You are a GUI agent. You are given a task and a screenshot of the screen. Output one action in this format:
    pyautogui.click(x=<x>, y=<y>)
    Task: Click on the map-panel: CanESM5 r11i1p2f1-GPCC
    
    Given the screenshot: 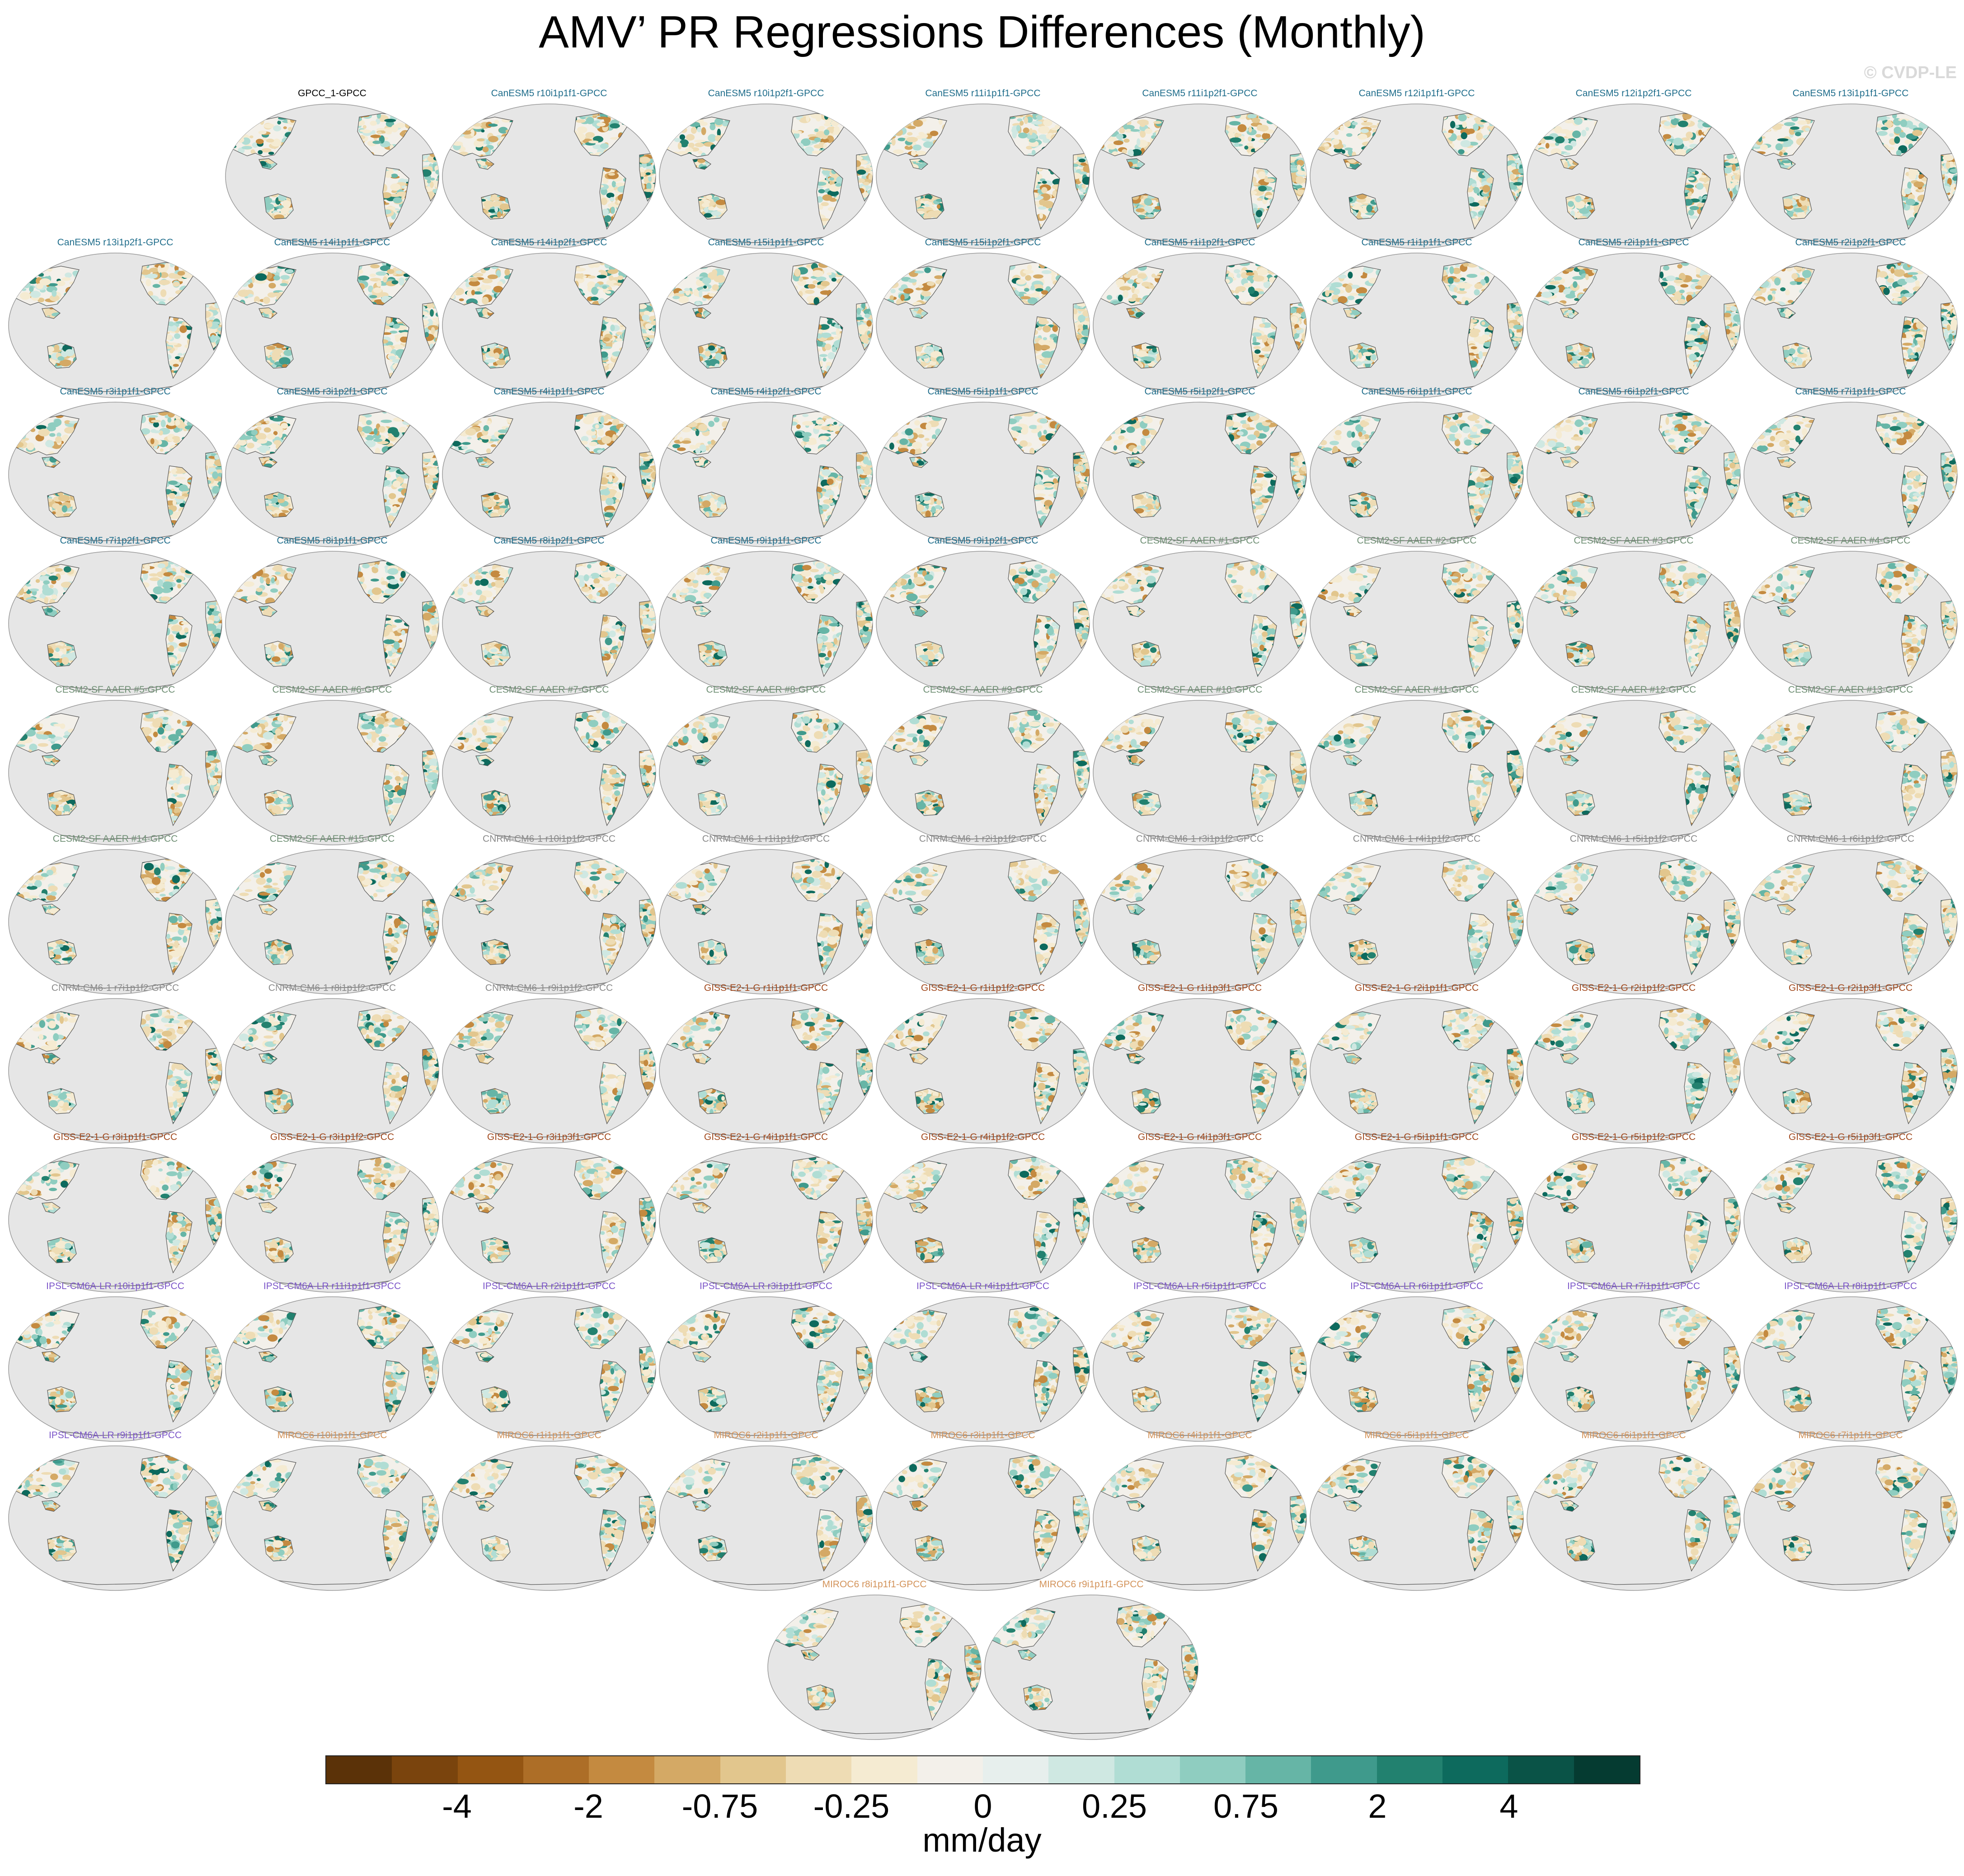 What is the action you would take?
    pyautogui.click(x=1199, y=169)
    